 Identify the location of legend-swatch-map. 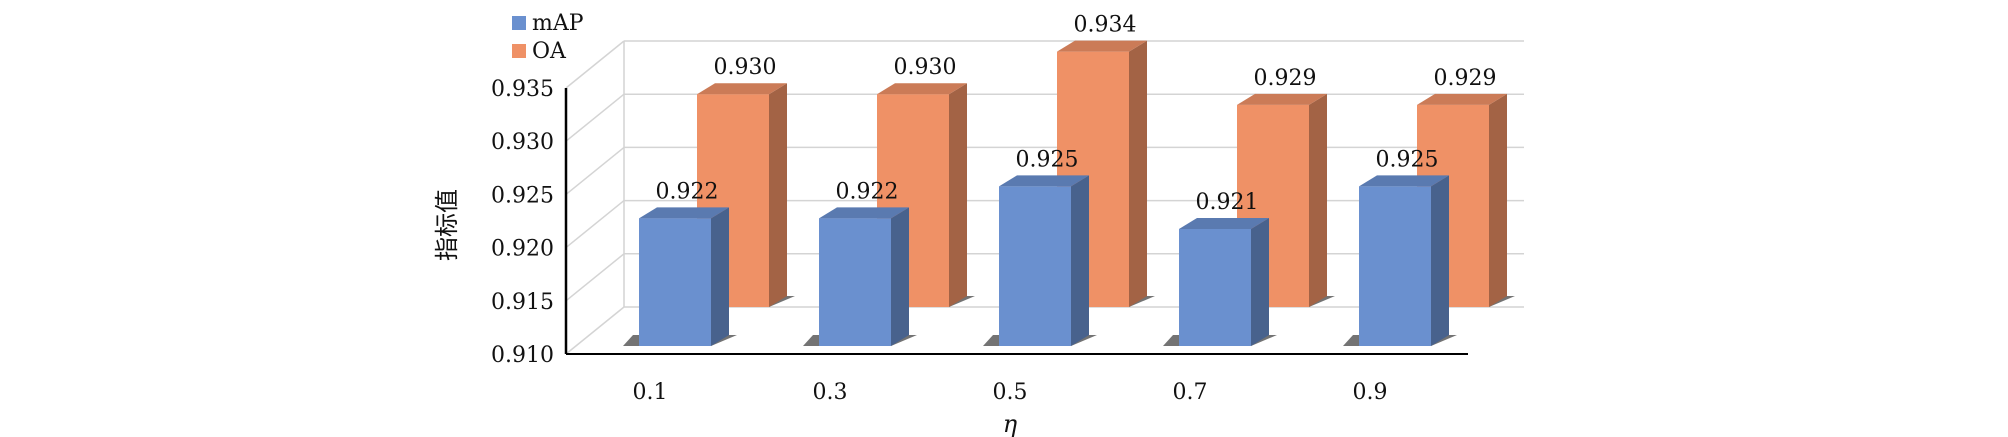
(519, 23).